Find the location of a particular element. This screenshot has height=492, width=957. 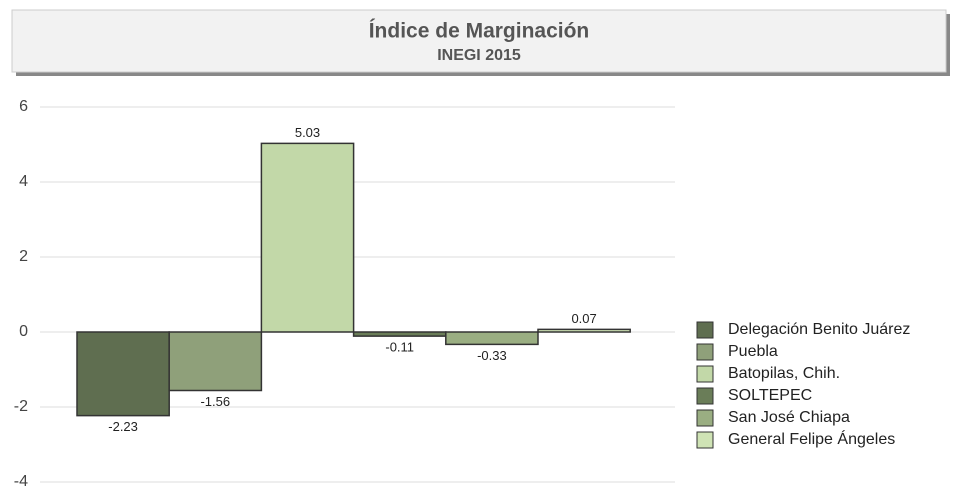

data-label: -2.23 is located at coordinates (123, 426).